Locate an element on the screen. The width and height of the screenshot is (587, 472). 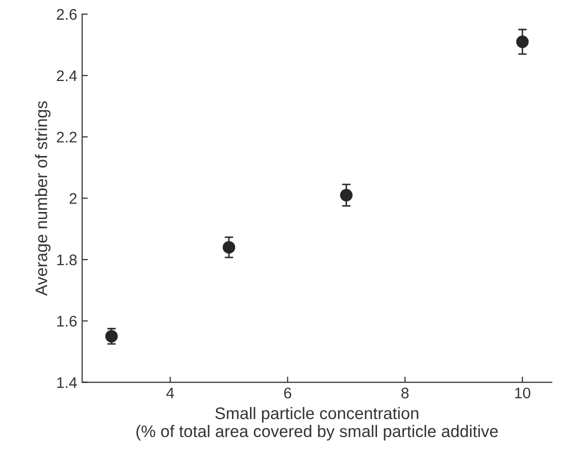
x-tick-label: 10 is located at coordinates (522, 393).